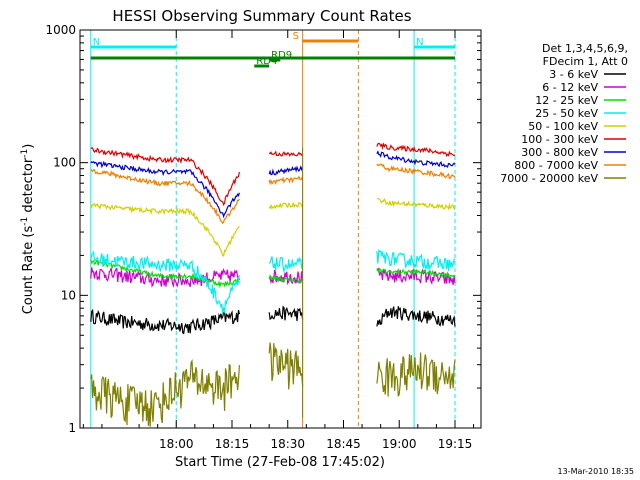 The width and height of the screenshot is (640, 480). Describe the element at coordinates (296, 36) in the screenshot. I see `flag-label-2: S` at that location.